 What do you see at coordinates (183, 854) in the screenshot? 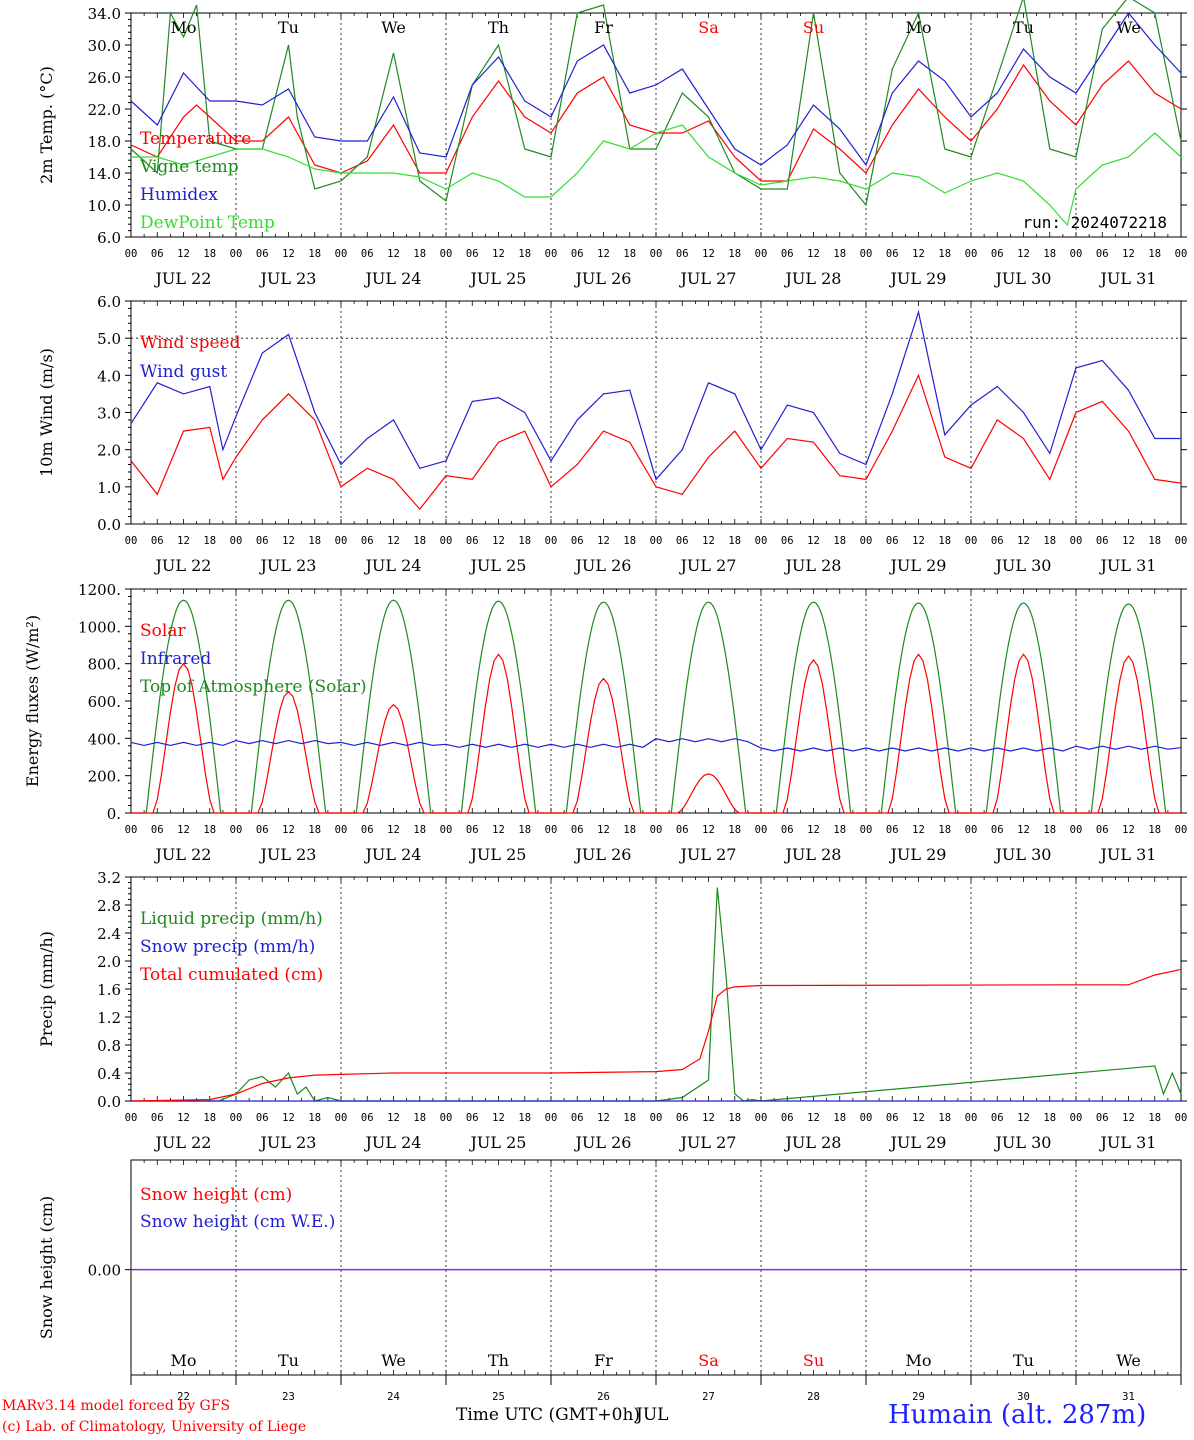
I see `date-label: JUL 22` at bounding box center [183, 854].